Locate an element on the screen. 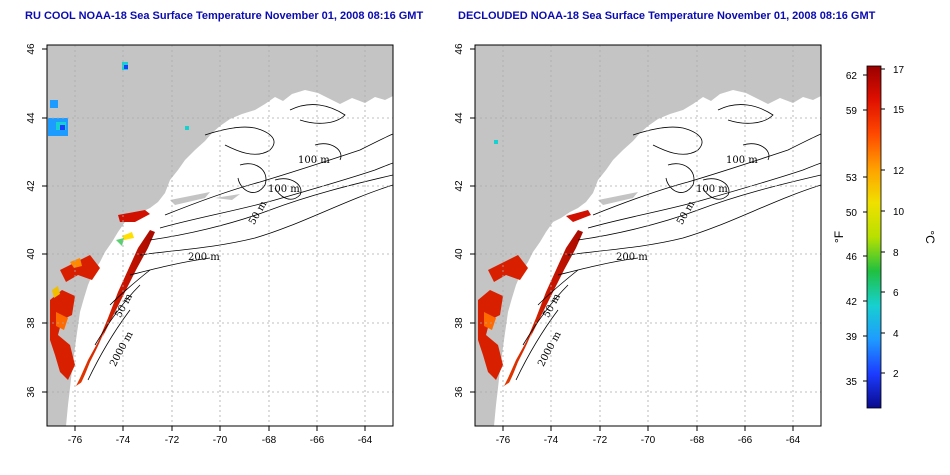 Image resolution: width=950 pixels, height=475 pixels. colorbar-c-label: 12 is located at coordinates (899, 171).